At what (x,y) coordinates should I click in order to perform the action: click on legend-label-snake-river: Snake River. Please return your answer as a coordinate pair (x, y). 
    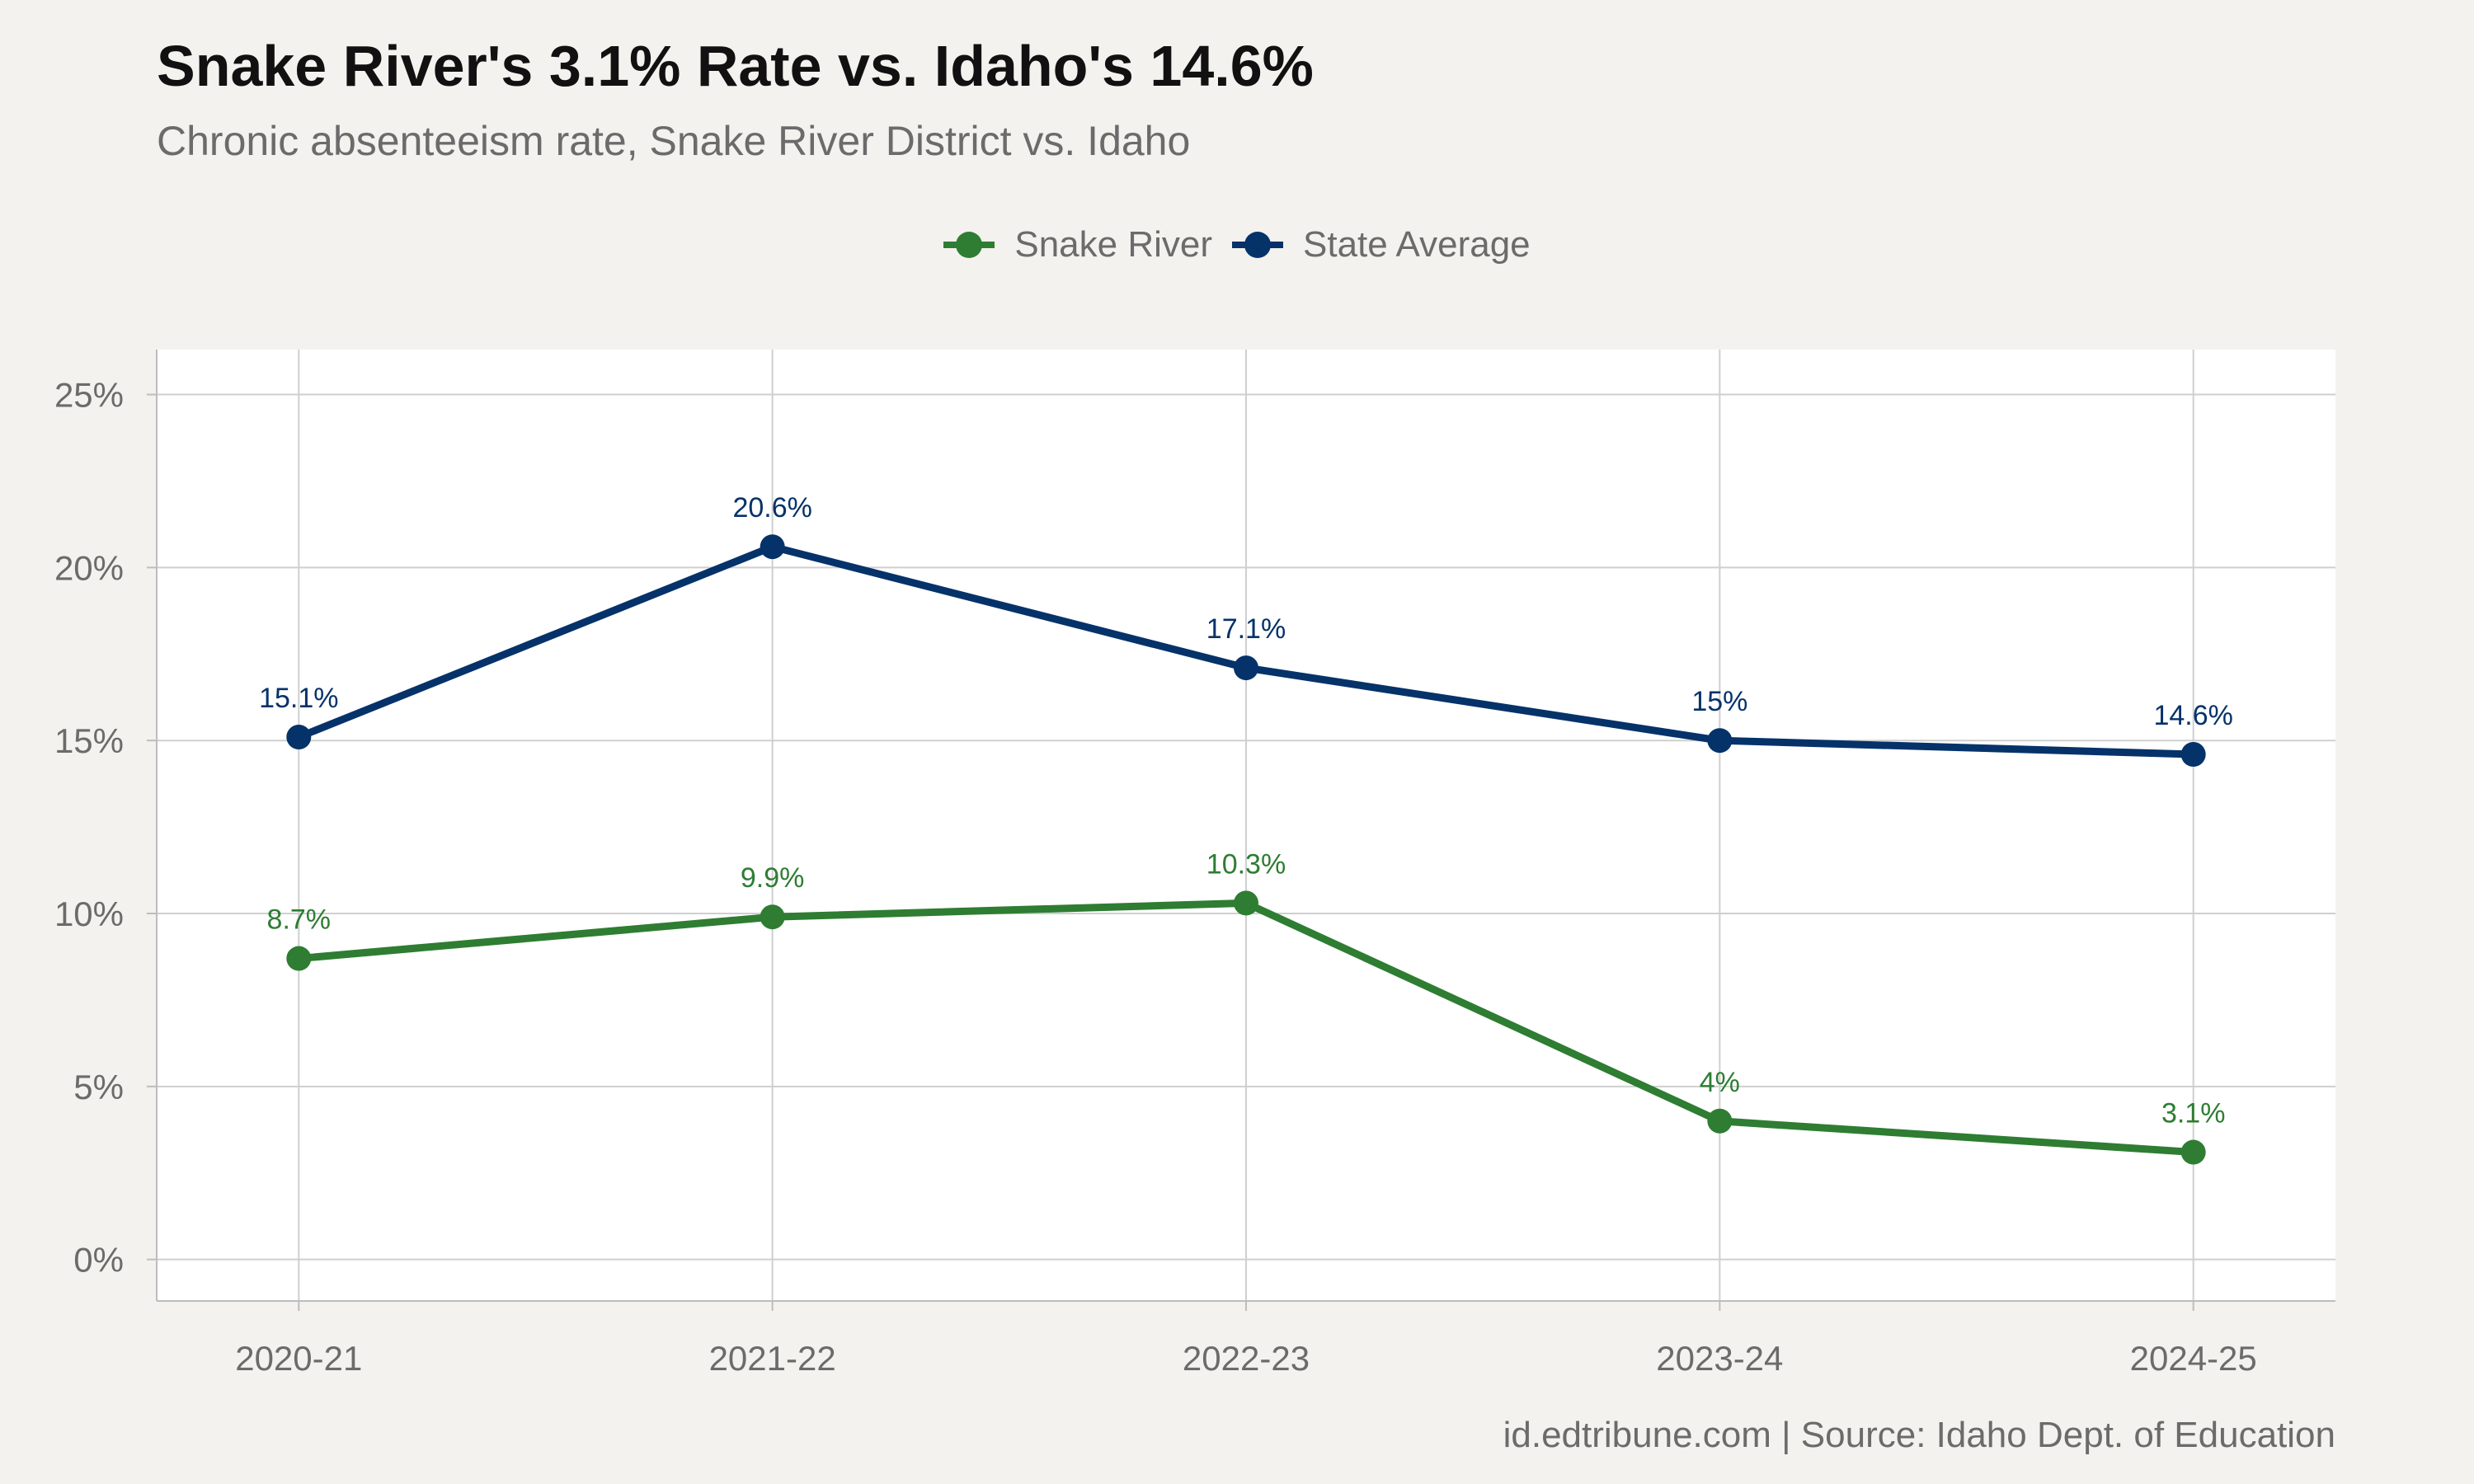
    Looking at the image, I should click on (1113, 244).